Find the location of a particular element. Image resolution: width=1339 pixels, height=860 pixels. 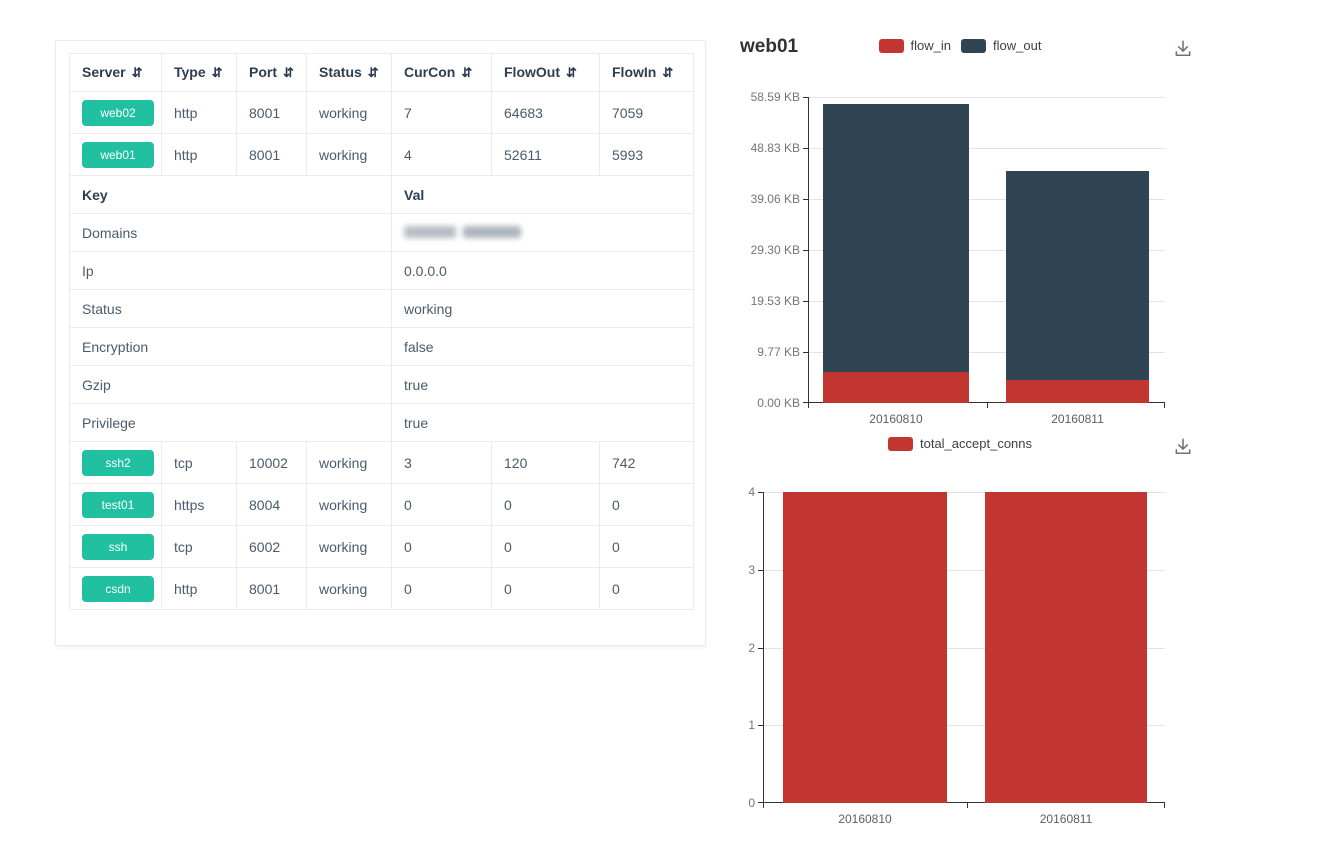

kv-row: Encryption false is located at coordinates (381, 346).